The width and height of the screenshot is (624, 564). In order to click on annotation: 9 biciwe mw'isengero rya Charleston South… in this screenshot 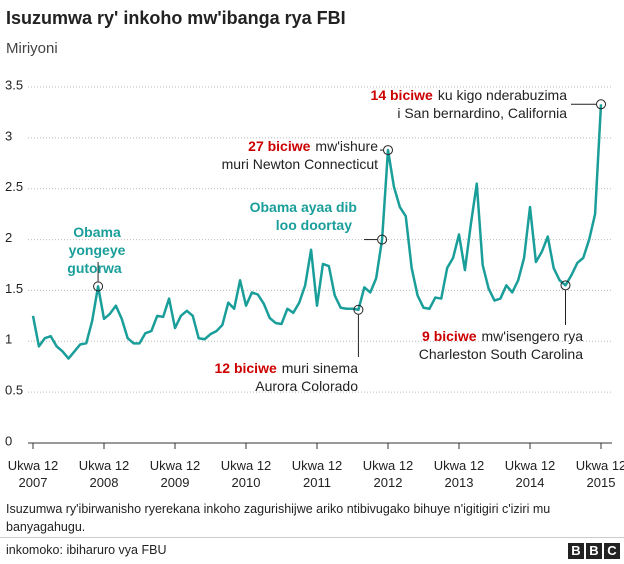, I will do `click(471, 345)`.